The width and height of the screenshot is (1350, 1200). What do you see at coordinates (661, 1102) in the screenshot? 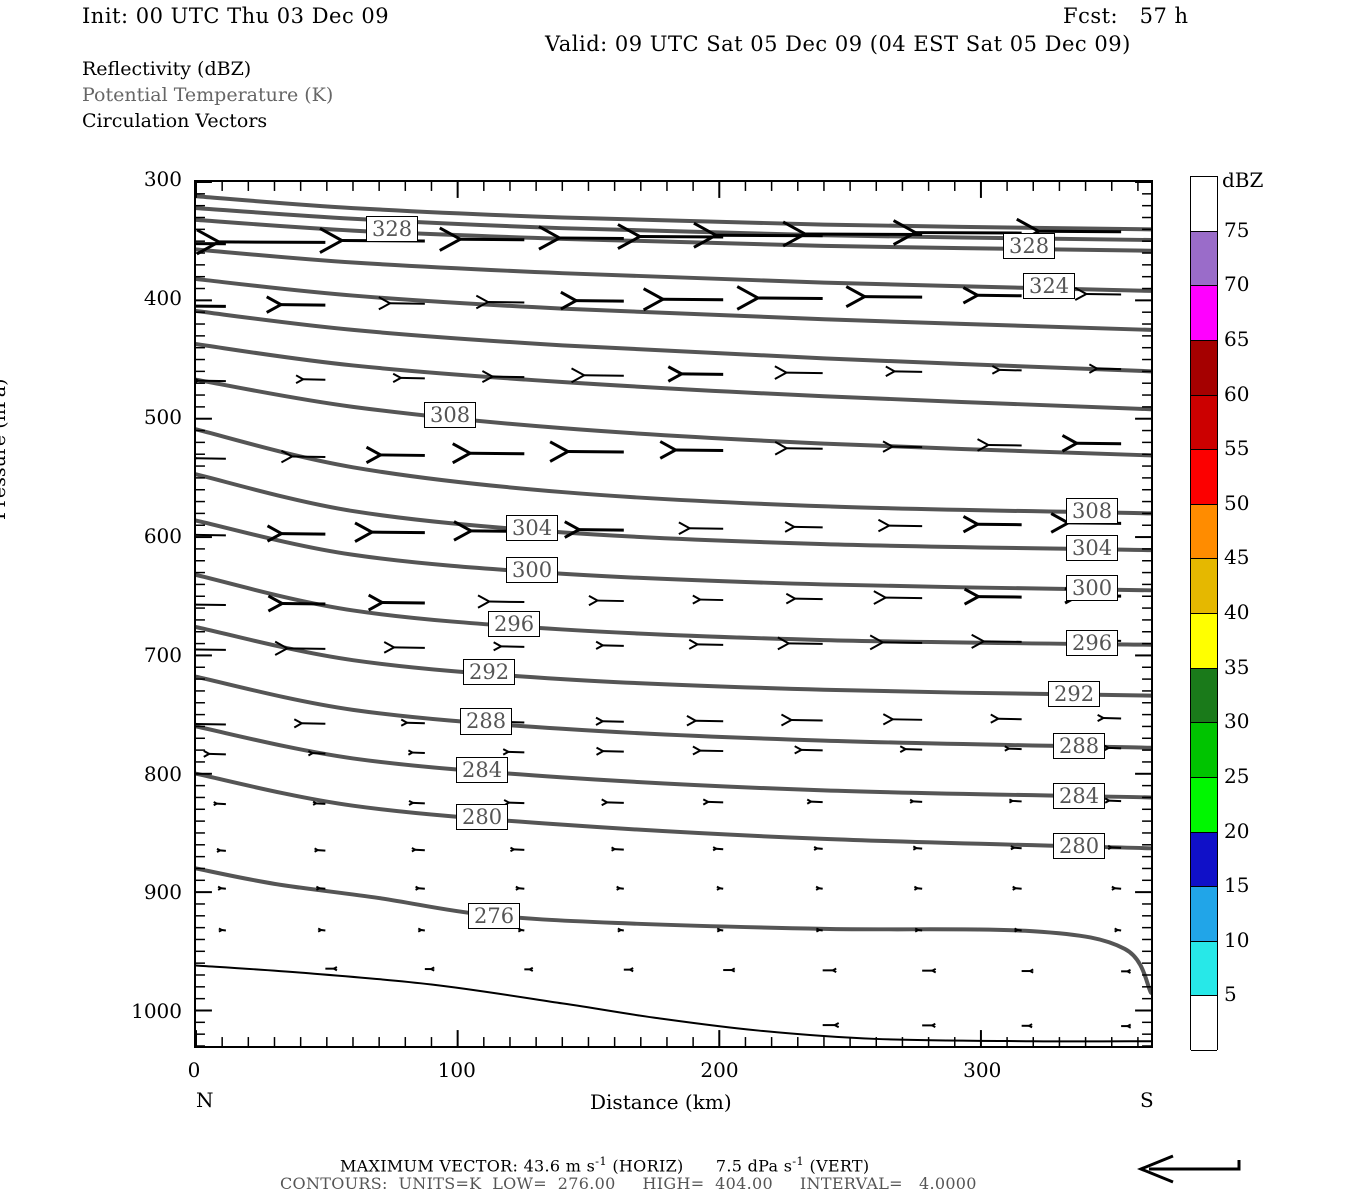
I see `x-axis-label: Distance (km)` at bounding box center [661, 1102].